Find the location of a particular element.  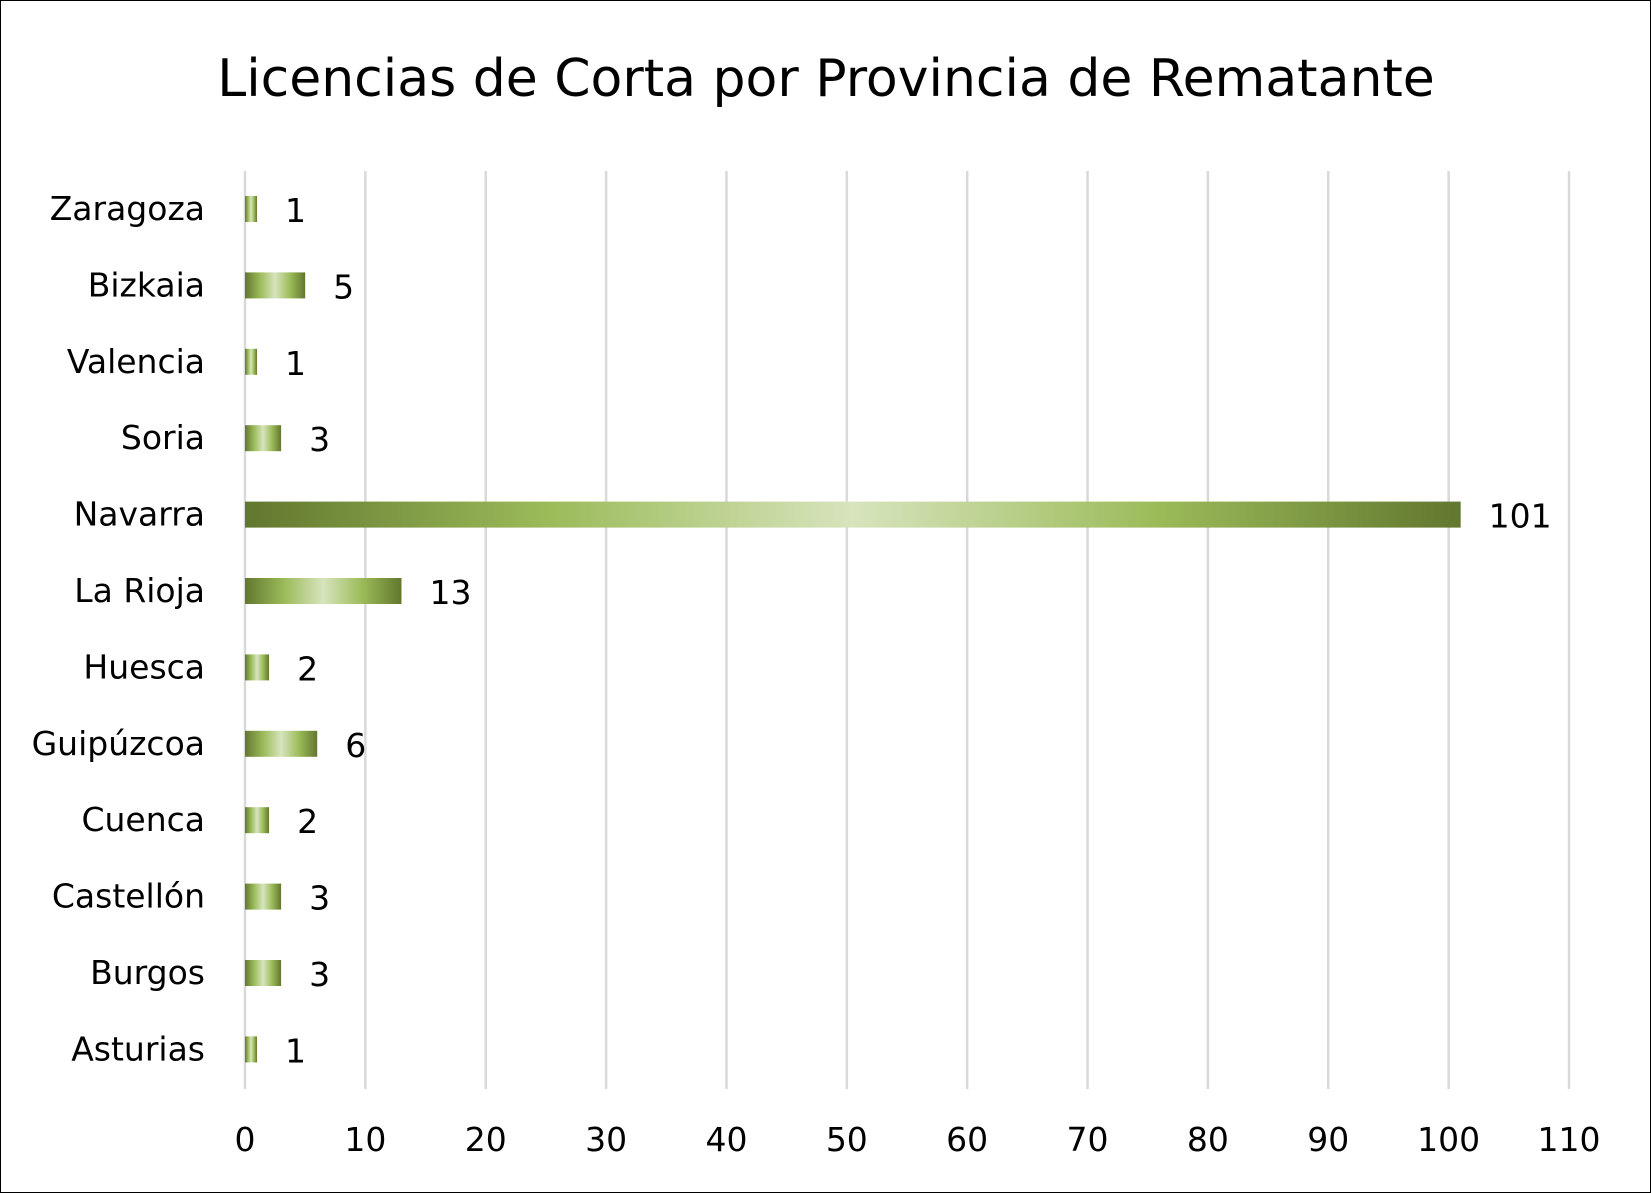

data-label: 13 is located at coordinates (450, 592).